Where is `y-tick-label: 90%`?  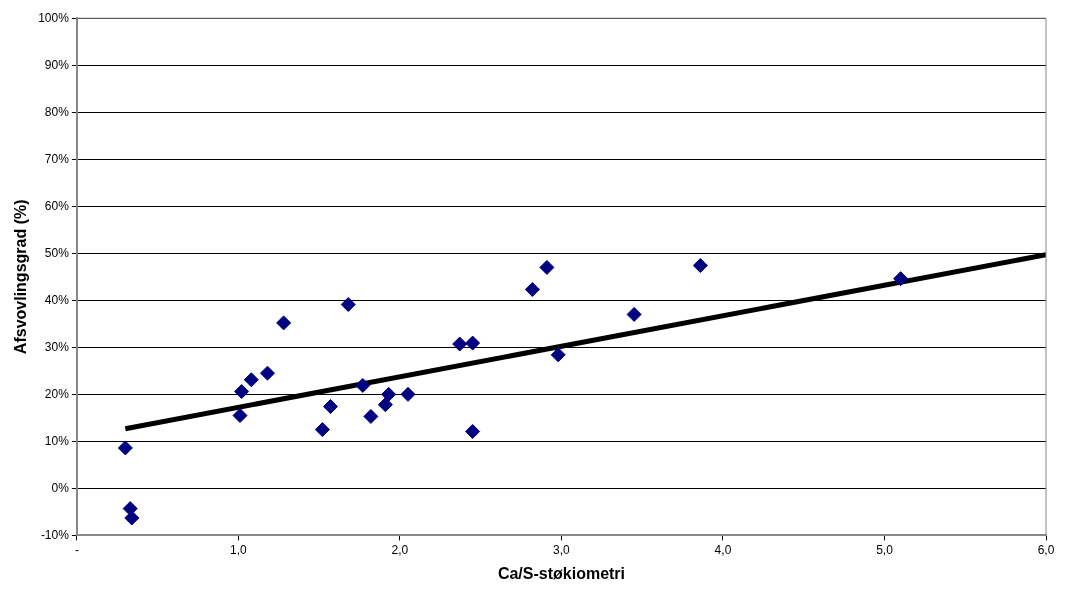 y-tick-label: 90% is located at coordinates (57, 64).